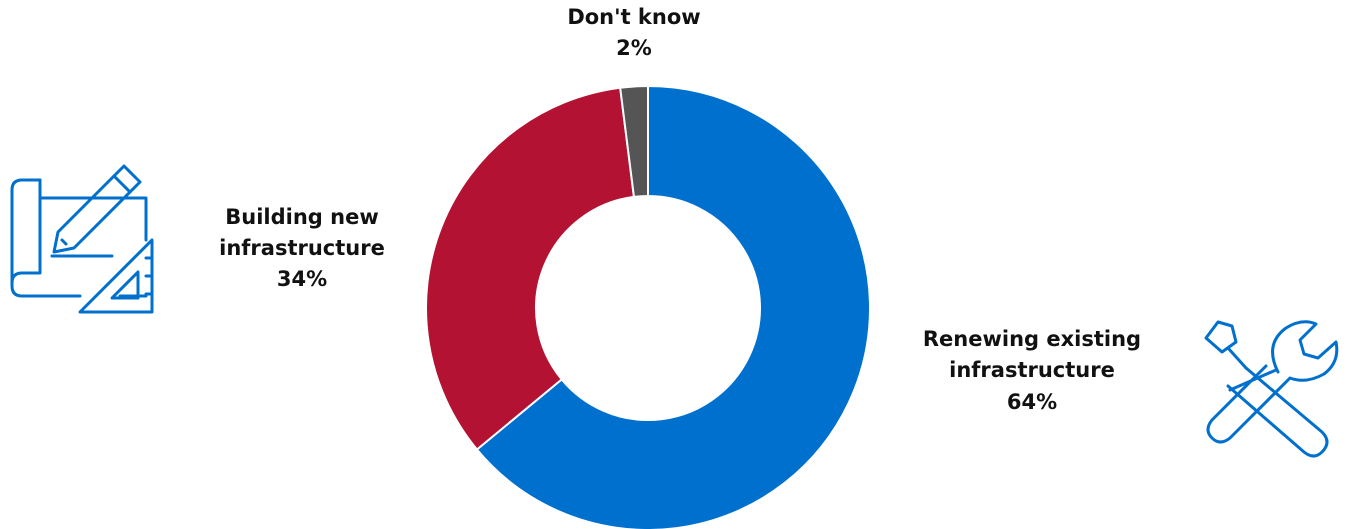 This screenshot has height=529, width=1350. What do you see at coordinates (633, 17) in the screenshot?
I see `label-dontknow-name: Don't know` at bounding box center [633, 17].